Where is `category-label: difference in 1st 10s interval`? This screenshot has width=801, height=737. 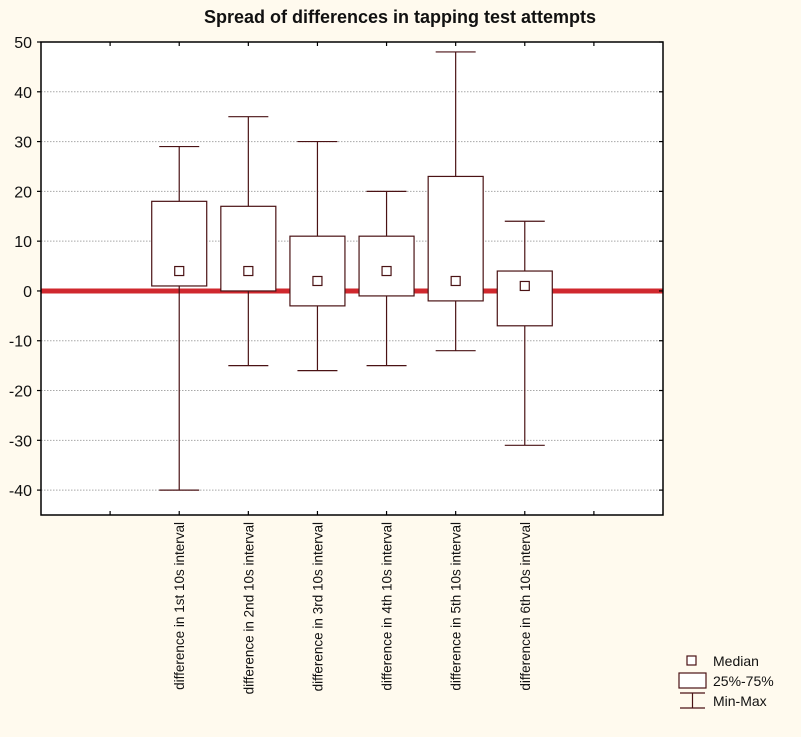
category-label: difference in 1st 10s interval is located at coordinates (179, 606).